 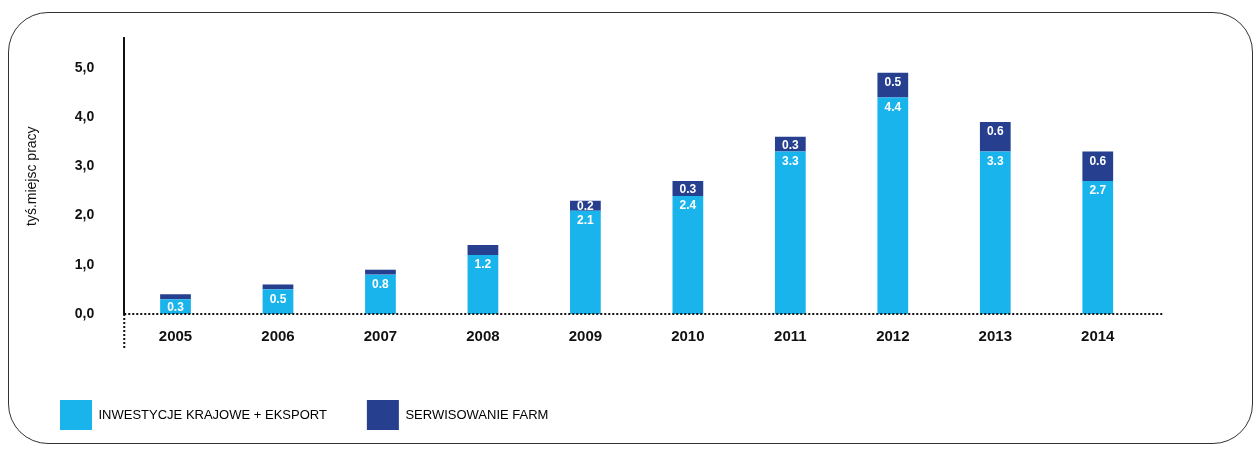 I want to click on y-tick-label: 5,0, so click(x=84, y=66).